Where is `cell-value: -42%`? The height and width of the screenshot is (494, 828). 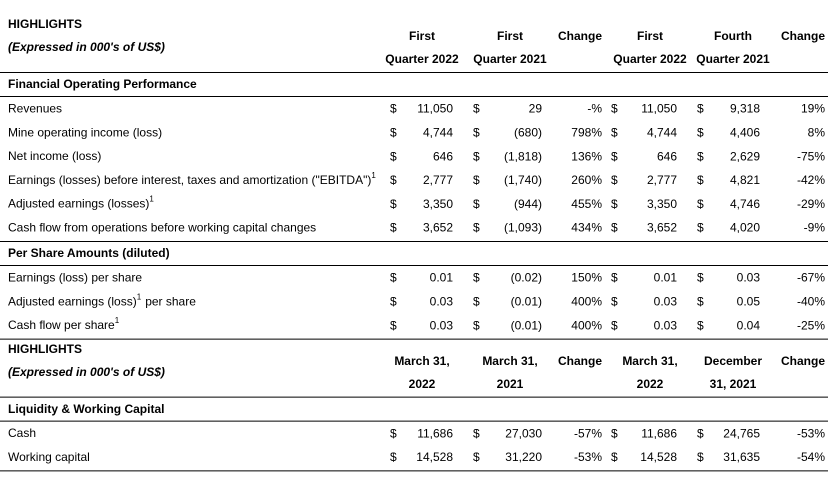
cell-value: -42% is located at coordinates (811, 180).